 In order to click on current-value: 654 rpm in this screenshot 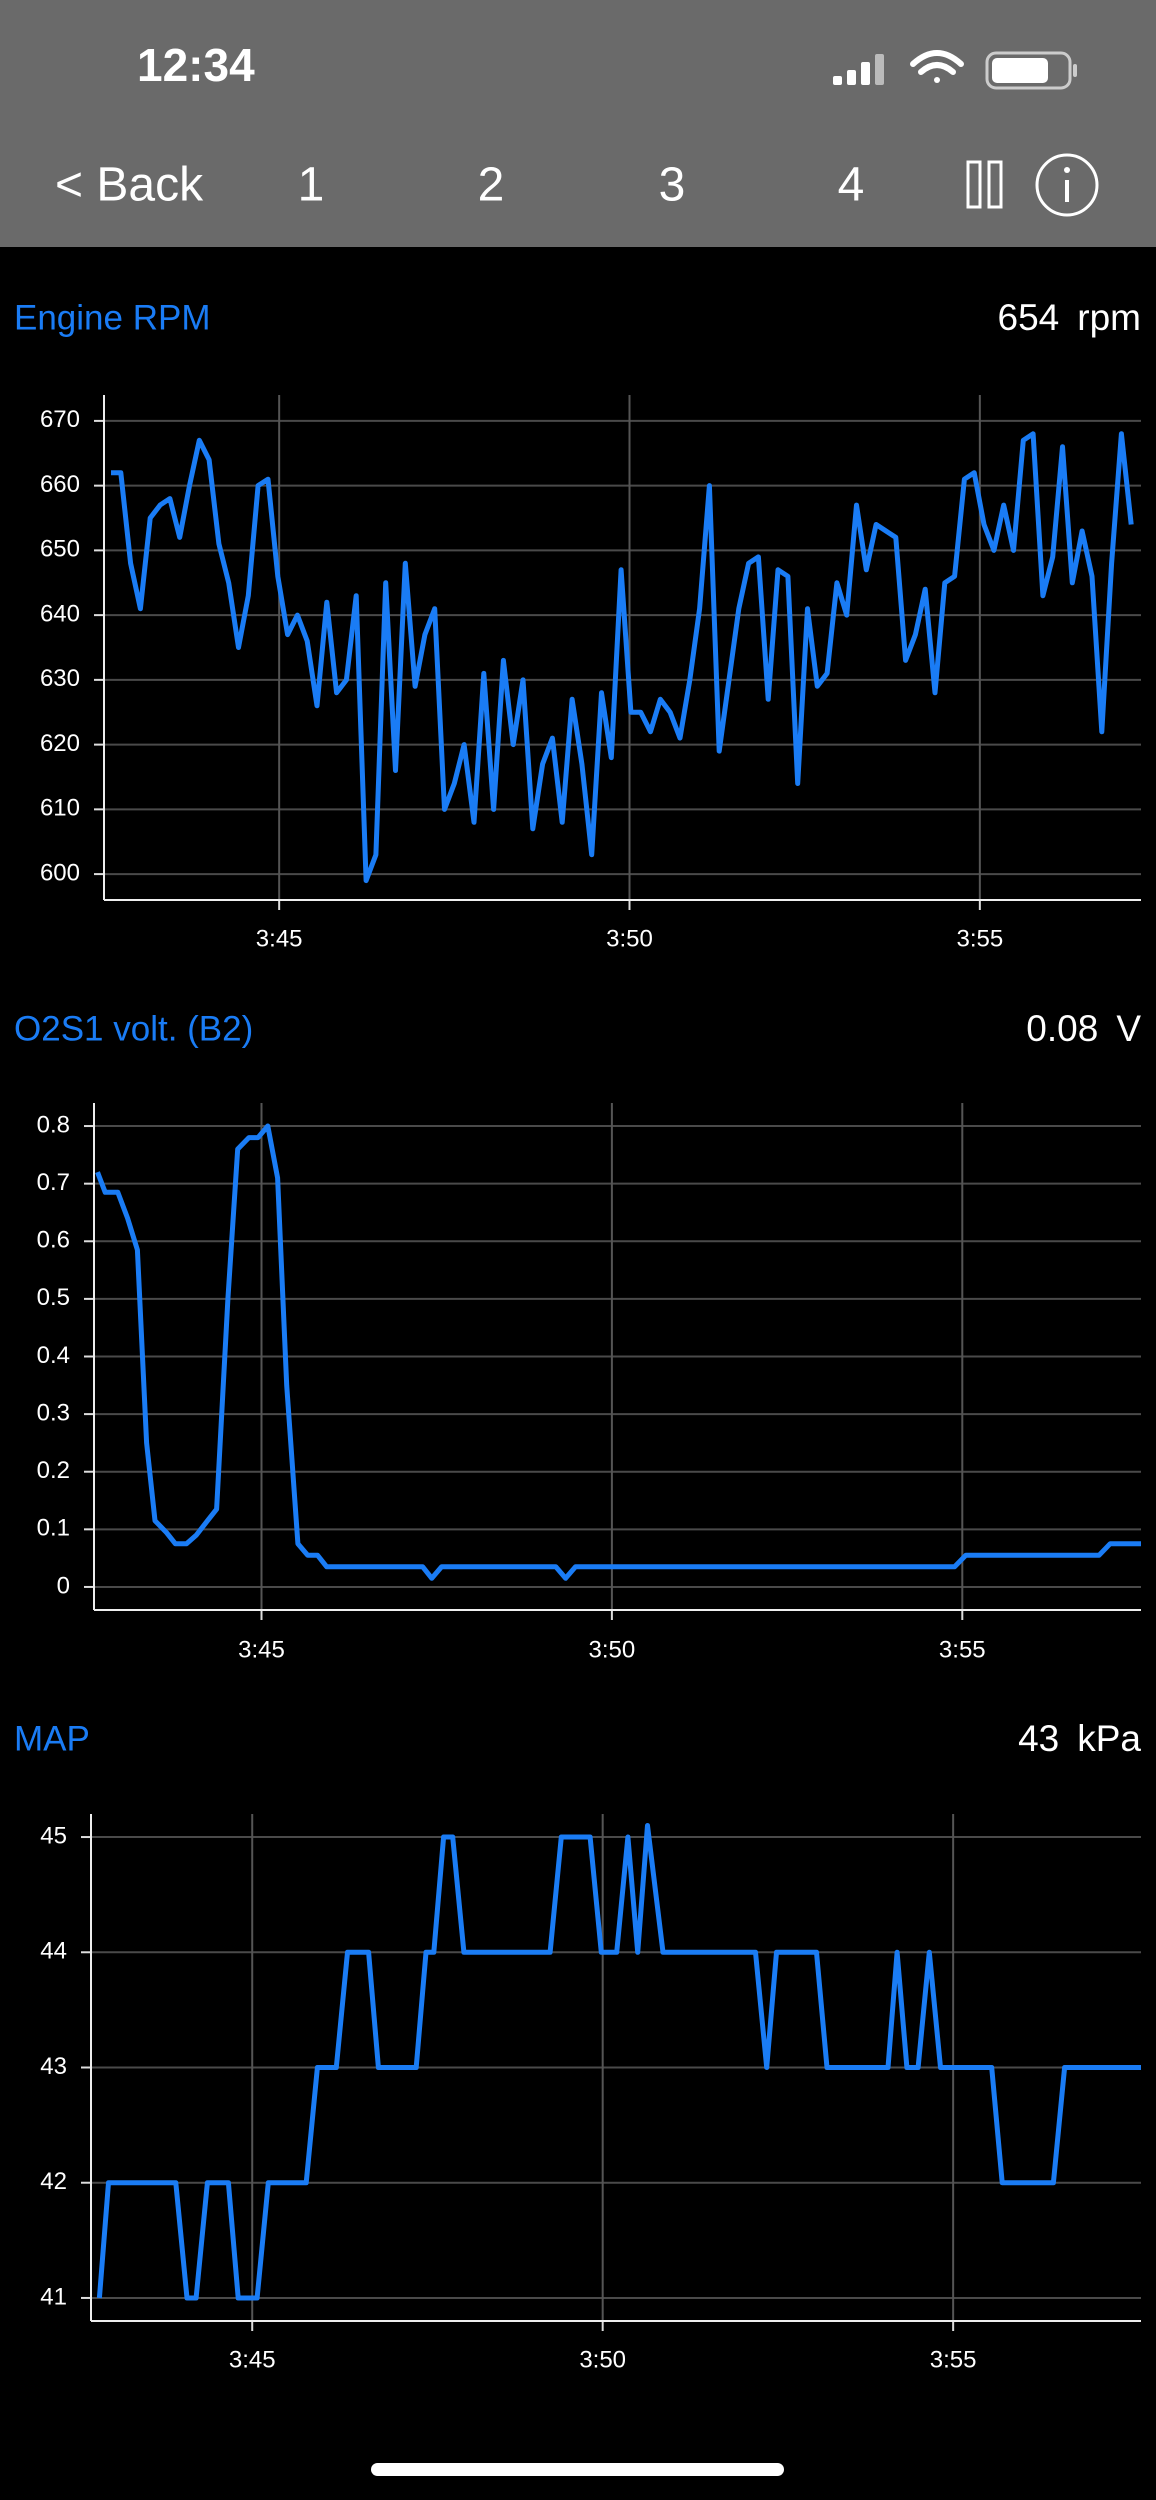, I will do `click(1069, 317)`.